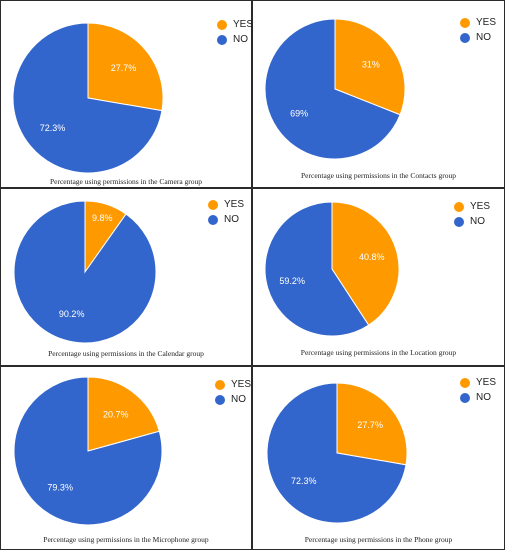  I want to click on pie-data-label-no: 90.2%, so click(72, 314).